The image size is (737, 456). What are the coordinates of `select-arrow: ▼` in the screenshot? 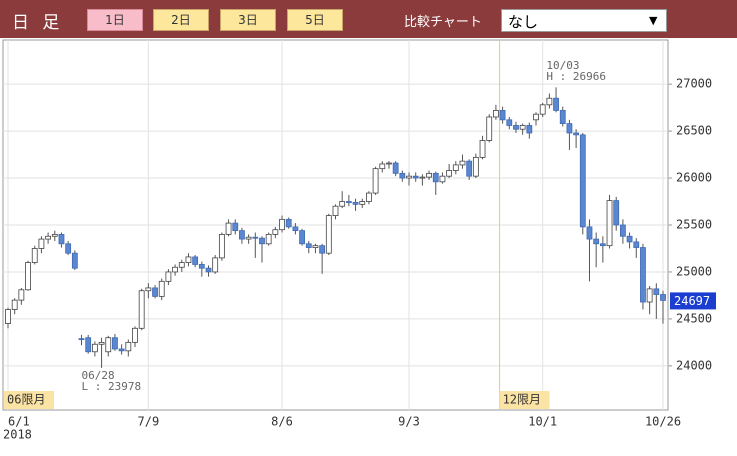 It's located at (653, 20).